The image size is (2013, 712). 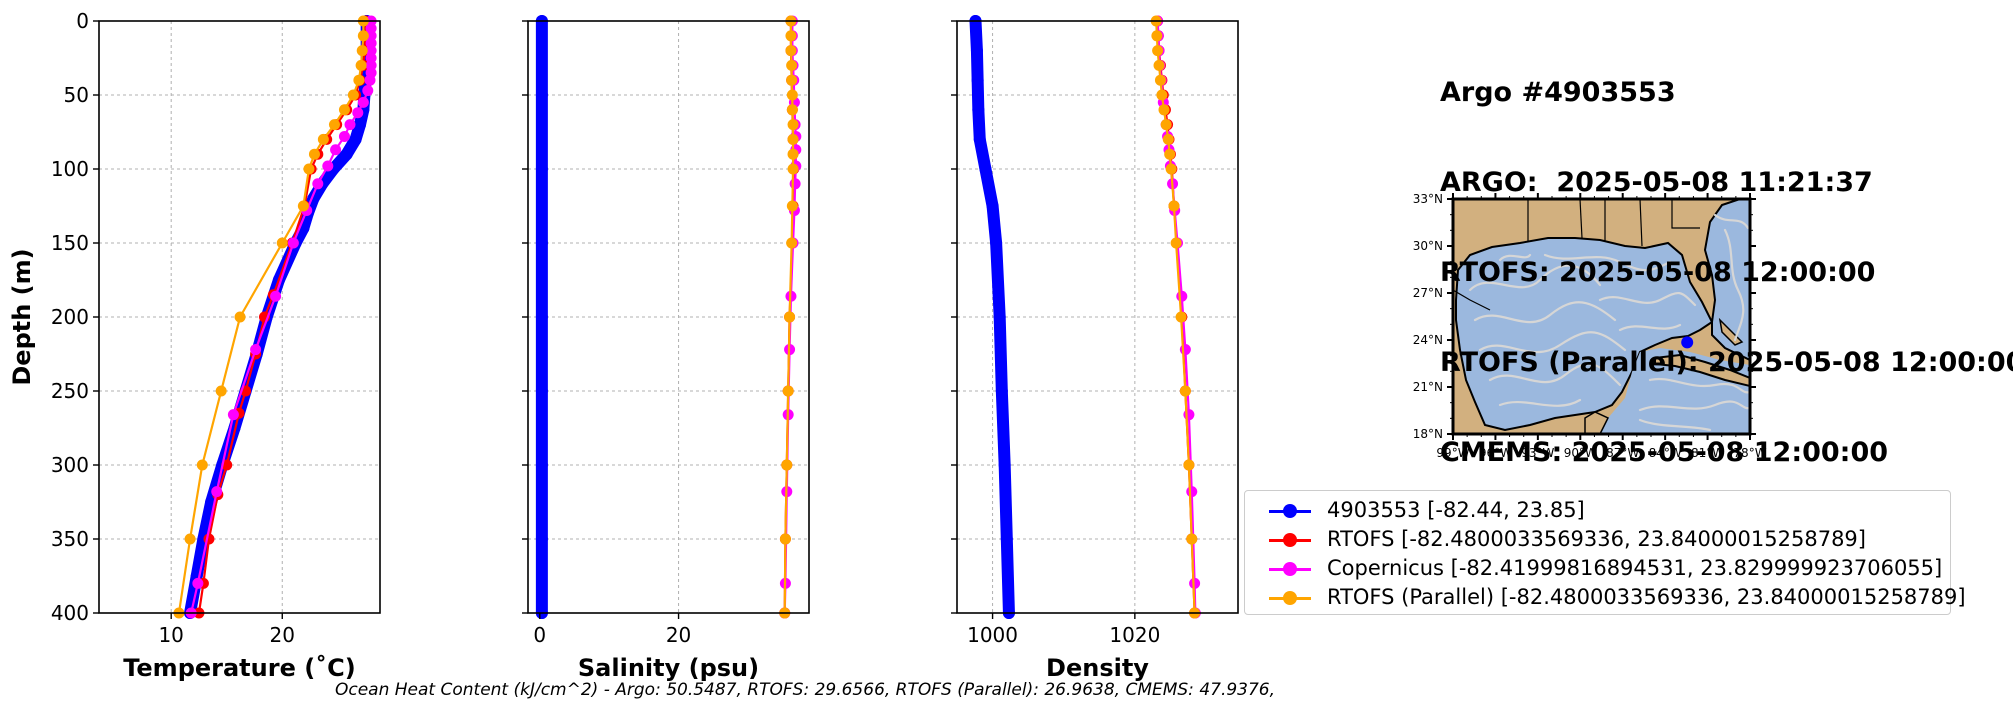 What do you see at coordinates (1656, 182) in the screenshot?
I see `title-line-argo-time: ARGO: 2025-05-08 11:21:37` at bounding box center [1656, 182].